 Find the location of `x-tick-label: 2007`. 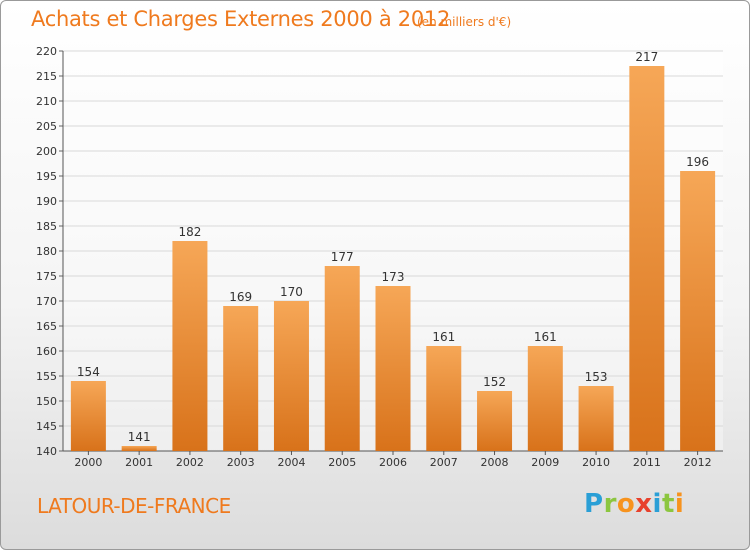

x-tick-label: 2007 is located at coordinates (444, 462).